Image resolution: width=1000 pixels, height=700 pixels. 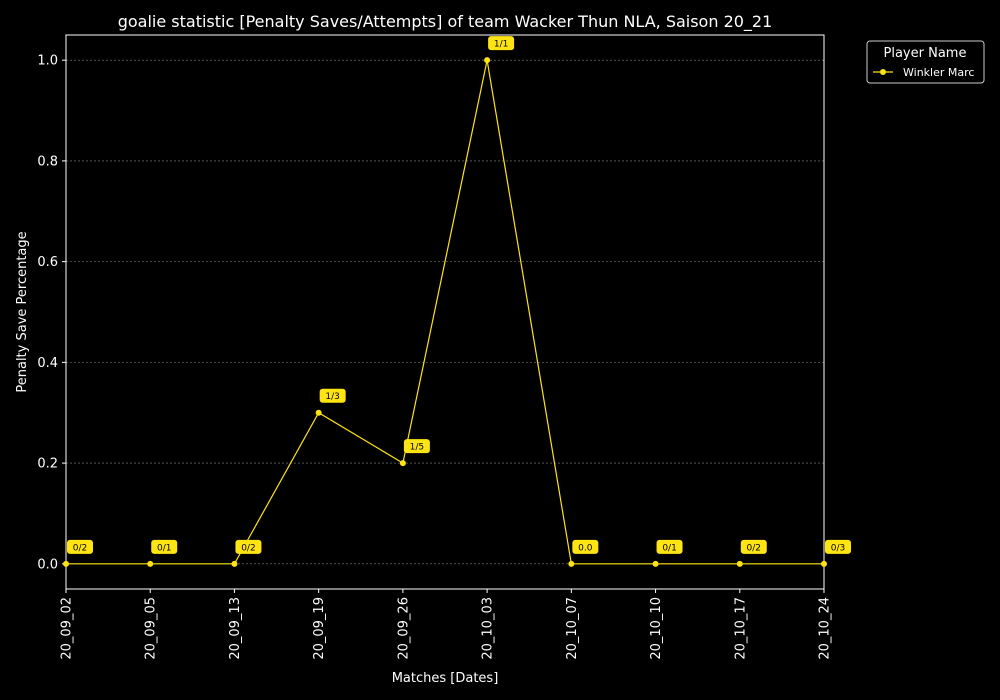 What do you see at coordinates (825, 628) in the screenshot?
I see `x-tick-label: 20_10_24` at bounding box center [825, 628].